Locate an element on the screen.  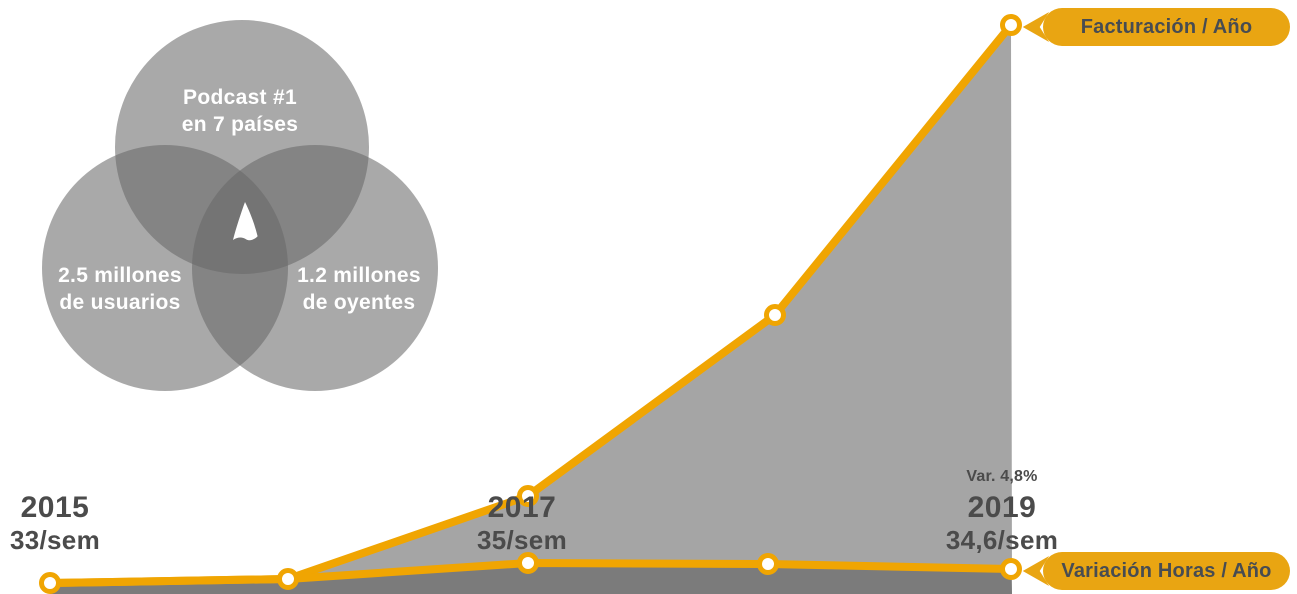
venn-label-line: Podcast #1 is located at coordinates (240, 97).